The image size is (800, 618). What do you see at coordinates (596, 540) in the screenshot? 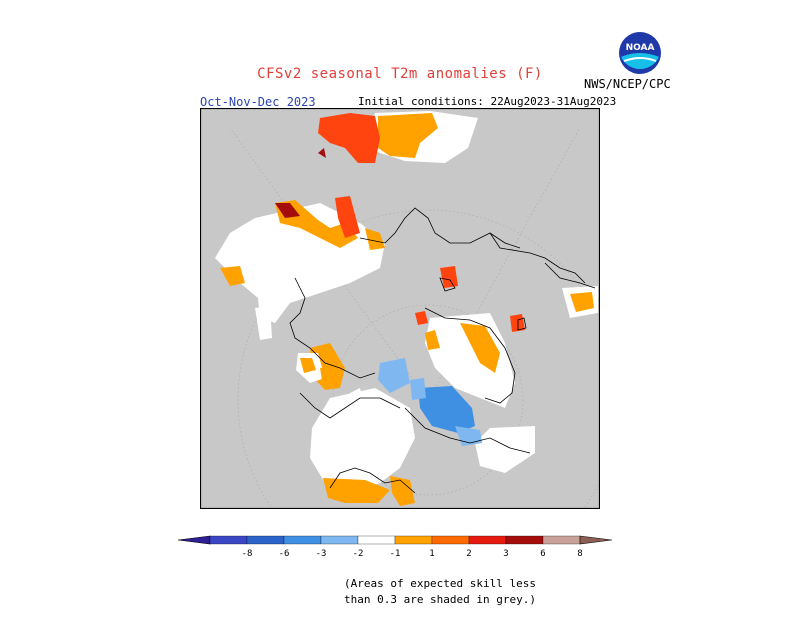
I see `colorbar-max-arrow` at bounding box center [596, 540].